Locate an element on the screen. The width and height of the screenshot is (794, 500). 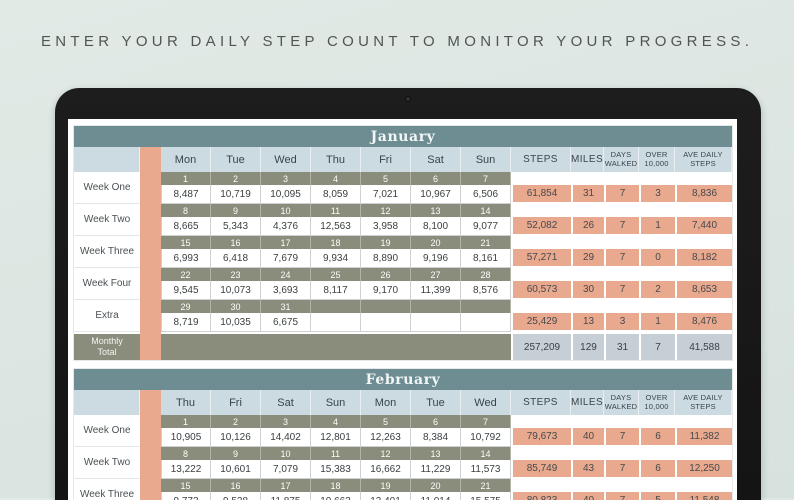
step-input-cell: 8,890 is located at coordinates (386, 258).